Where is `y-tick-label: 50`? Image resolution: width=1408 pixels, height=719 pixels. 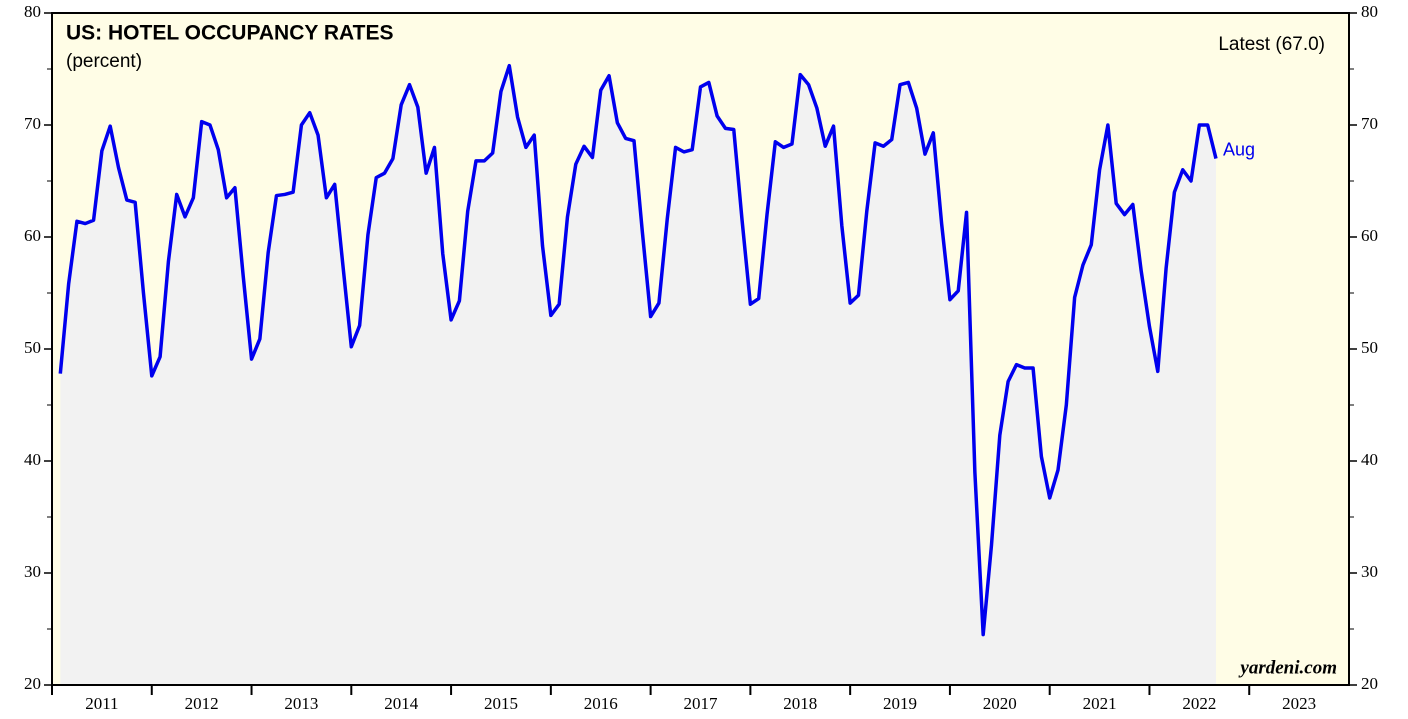
y-tick-label: 50 is located at coordinates (32, 347).